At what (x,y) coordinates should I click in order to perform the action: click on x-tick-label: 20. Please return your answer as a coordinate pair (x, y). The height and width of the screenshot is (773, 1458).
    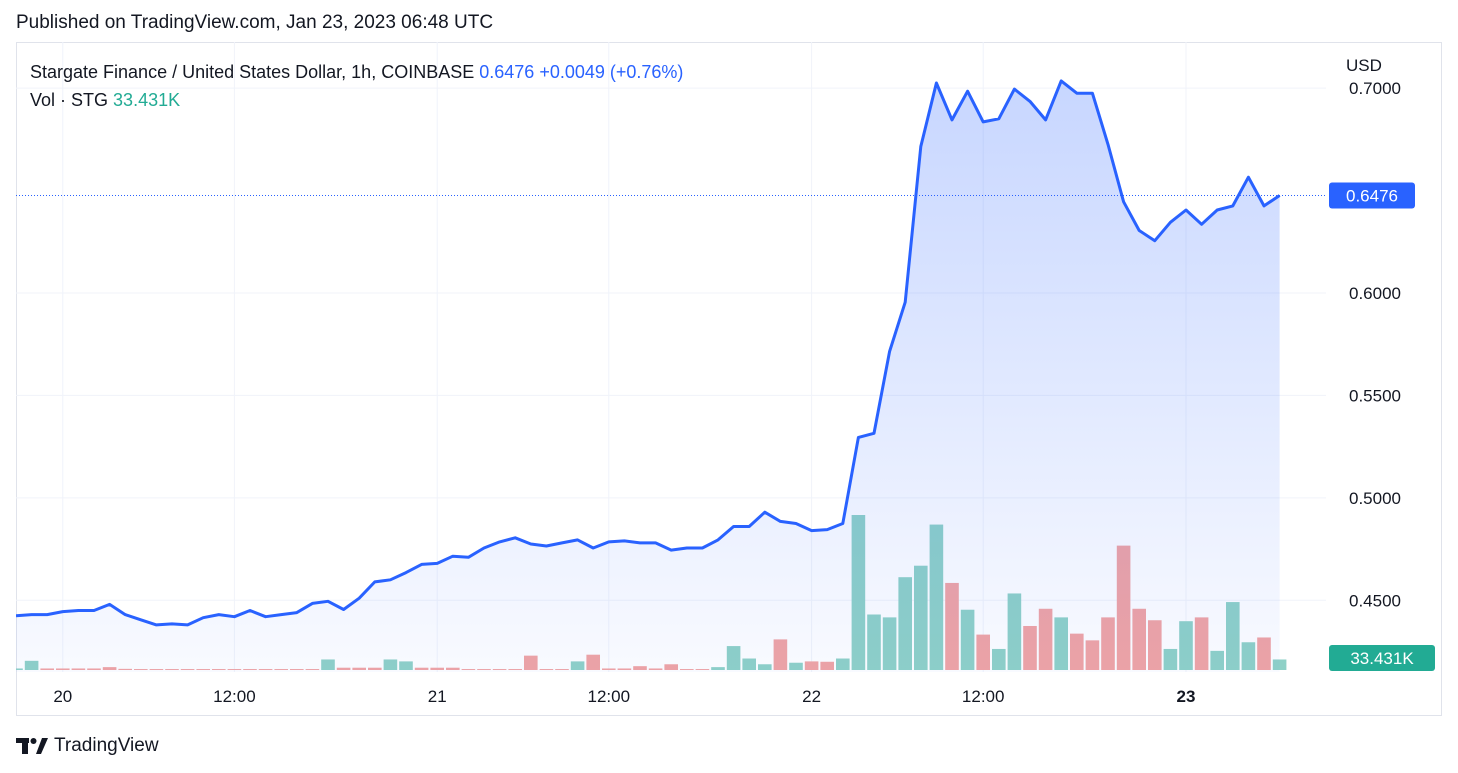
    Looking at the image, I should click on (62, 696).